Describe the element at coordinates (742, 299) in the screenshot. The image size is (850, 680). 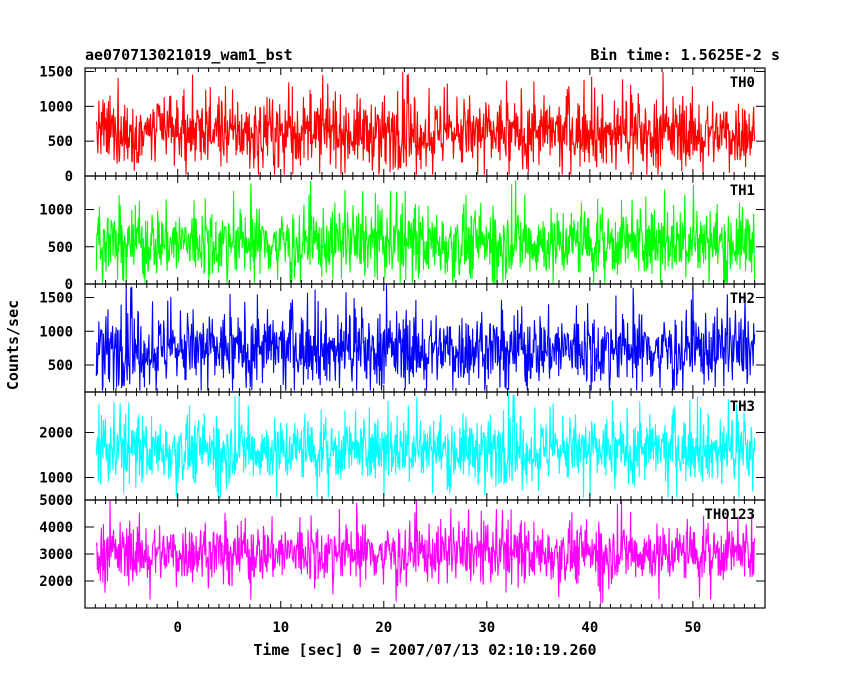
I see `panel-label-th2: TH2` at that location.